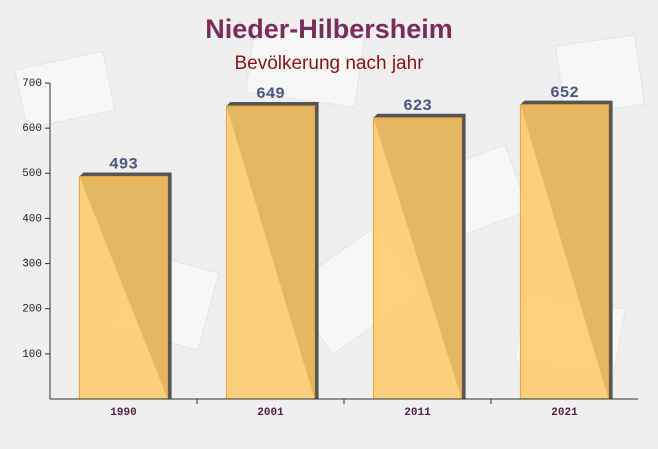  I want to click on x-tick-label: 1990, so click(123, 413).